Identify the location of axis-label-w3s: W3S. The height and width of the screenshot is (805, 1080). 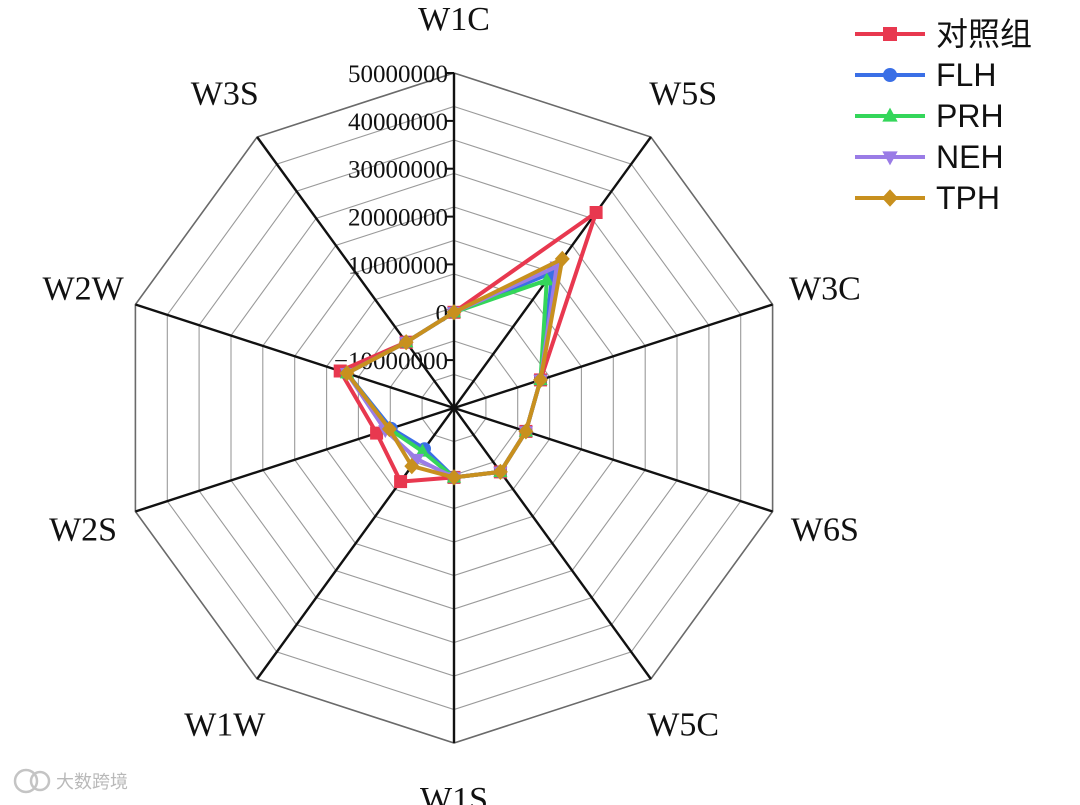
(225, 94).